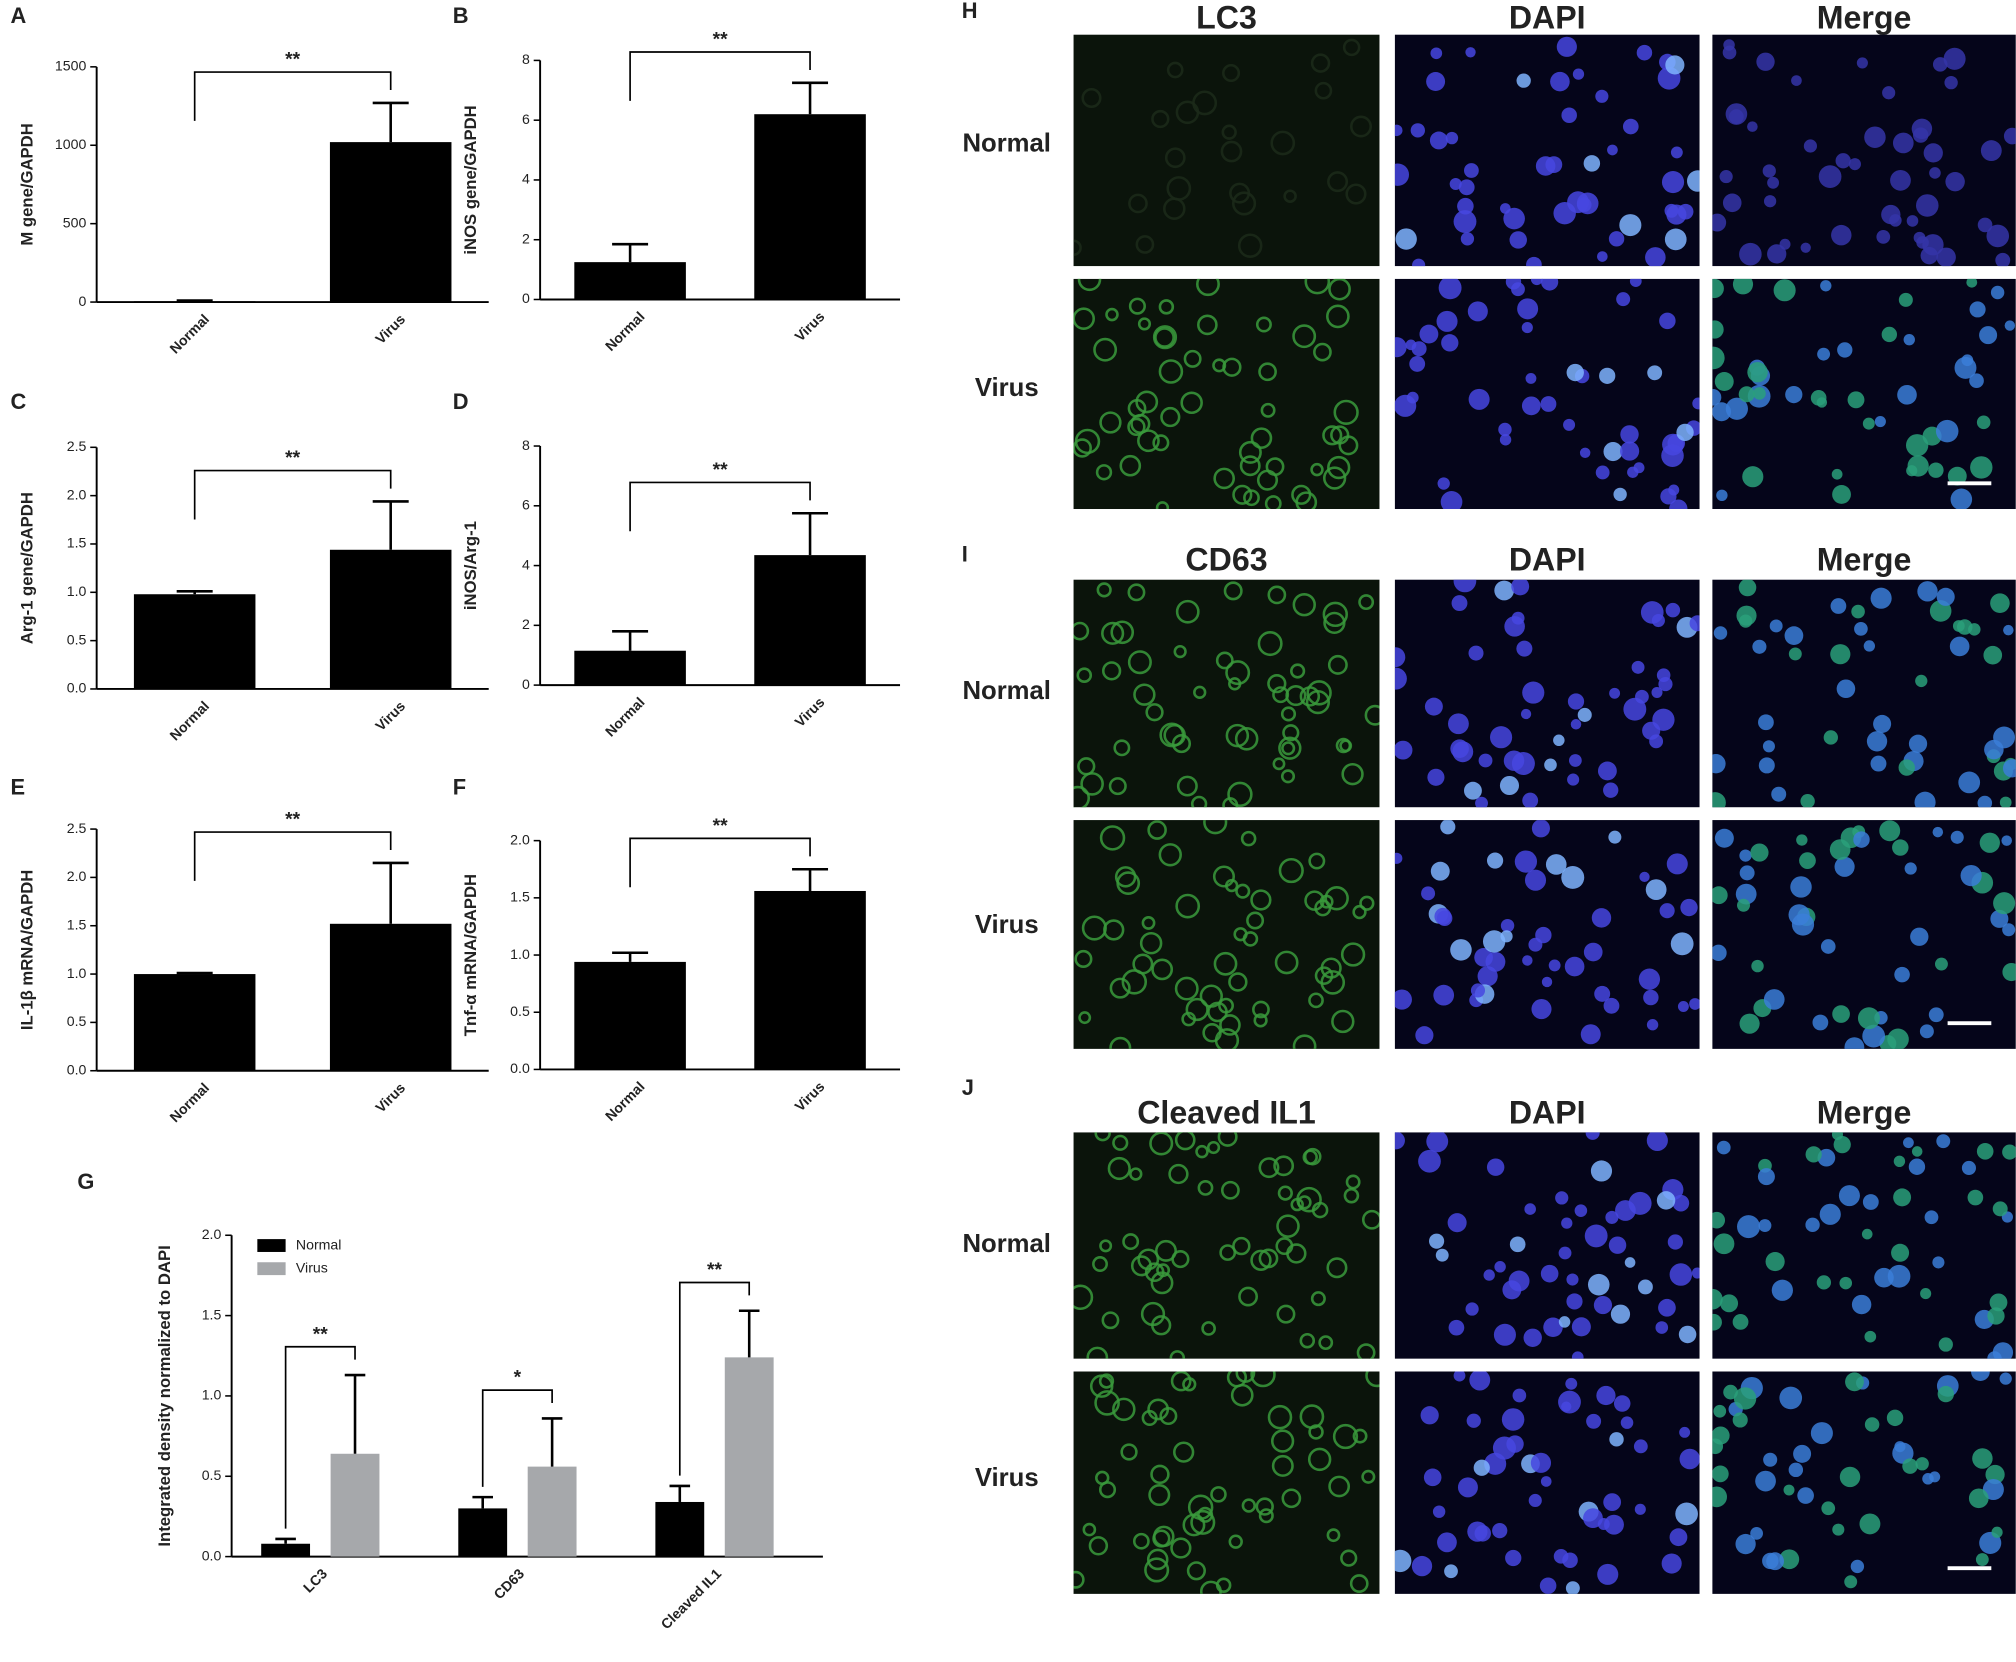 The height and width of the screenshot is (1662, 2016). What do you see at coordinates (517, 1438) in the screenshot?
I see `significance-bracket` at bounding box center [517, 1438].